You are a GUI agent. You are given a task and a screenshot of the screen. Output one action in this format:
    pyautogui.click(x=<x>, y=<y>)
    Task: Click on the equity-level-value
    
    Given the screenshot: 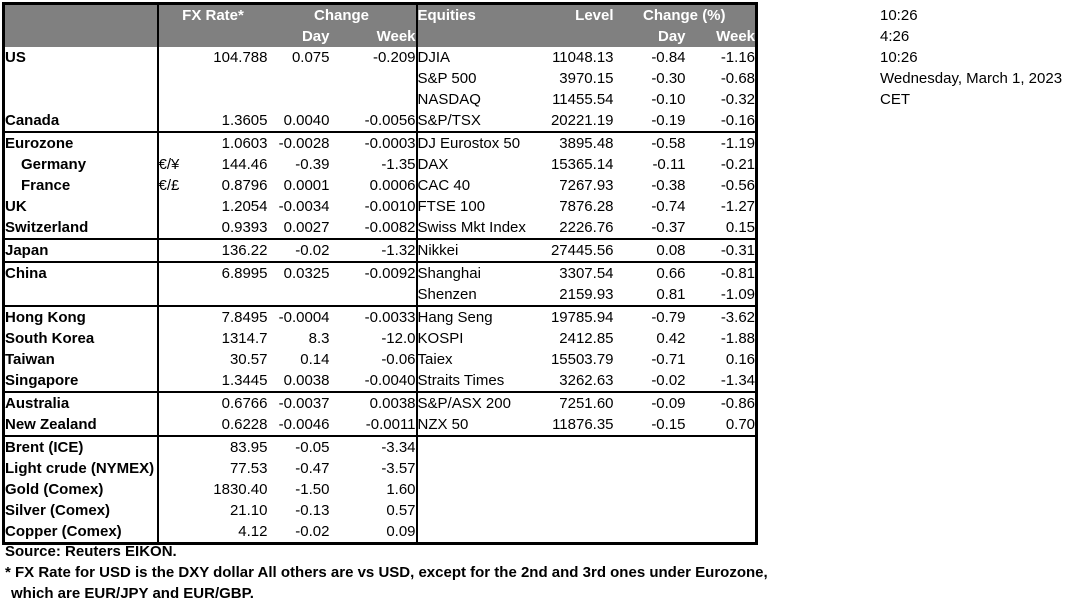 What is the action you would take?
    pyautogui.click(x=575, y=447)
    